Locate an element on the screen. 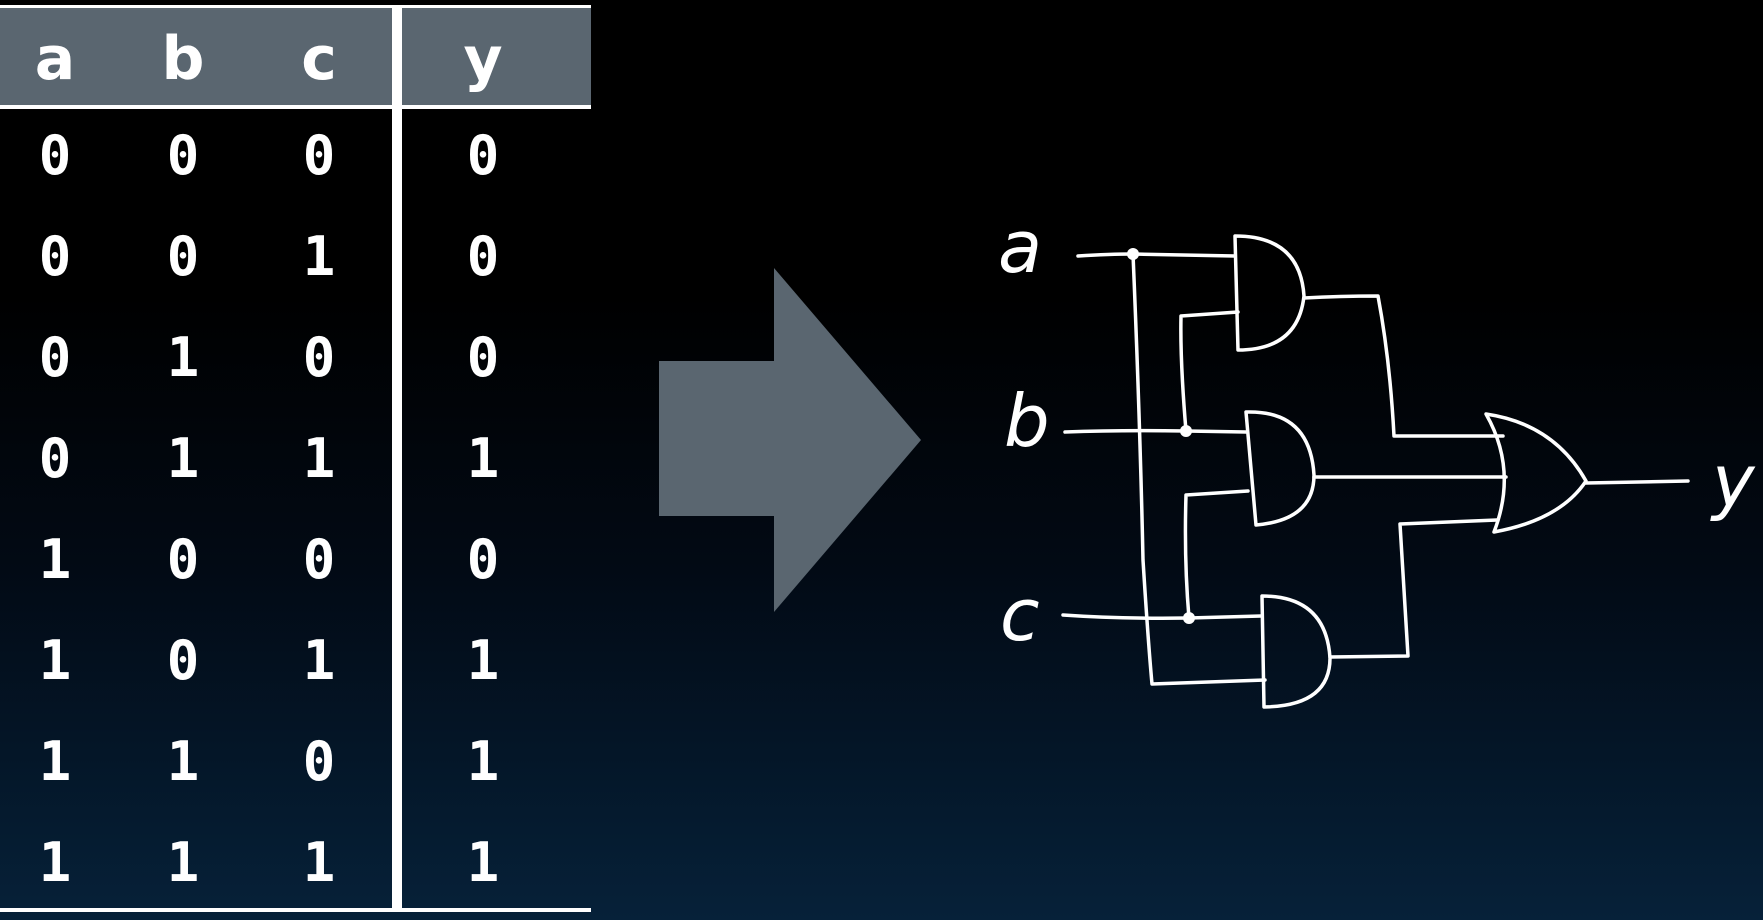 The width and height of the screenshot is (1763, 920). wire-a-bus is located at coordinates (1199, 469).